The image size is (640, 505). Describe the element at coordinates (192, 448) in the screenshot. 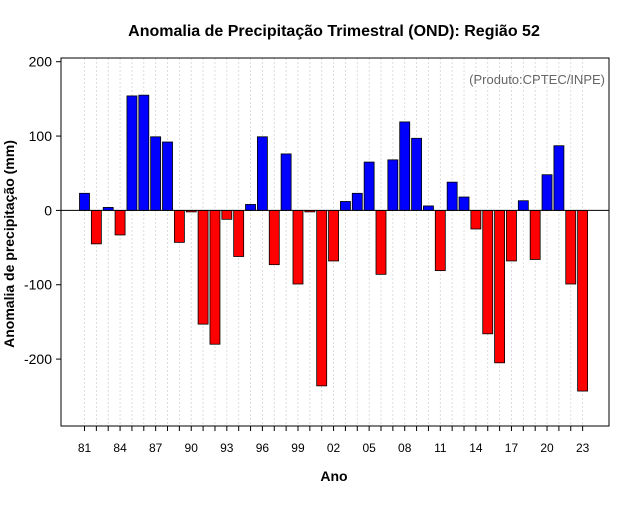

I see `x-tick-label: 90` at that location.